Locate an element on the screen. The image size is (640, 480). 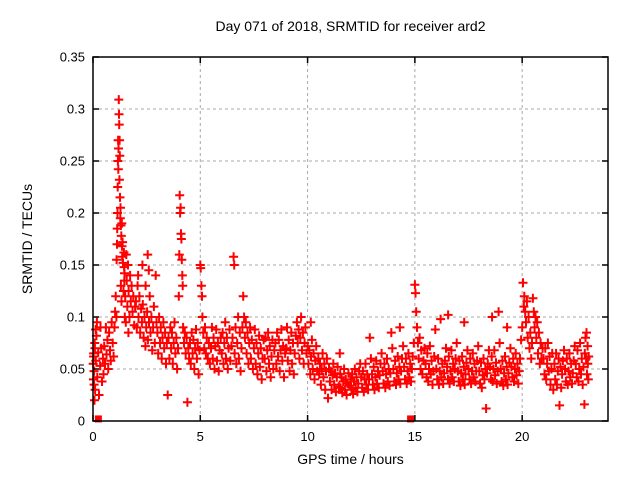
x-tick-label: 10 is located at coordinates (307, 436).